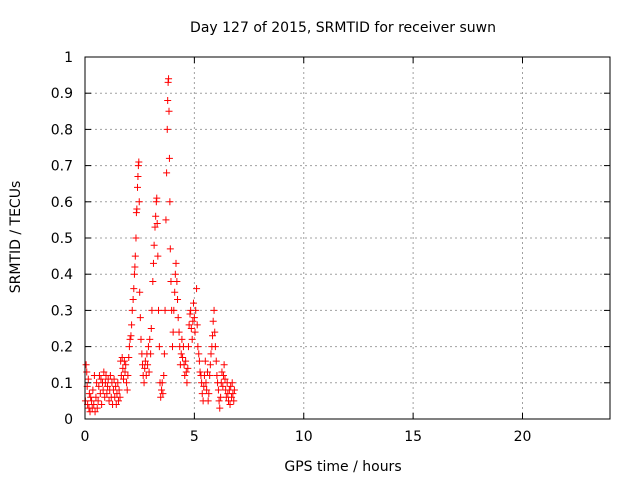 The height and width of the screenshot is (480, 640). I want to click on y-tick-label: 0.4, so click(62, 275).